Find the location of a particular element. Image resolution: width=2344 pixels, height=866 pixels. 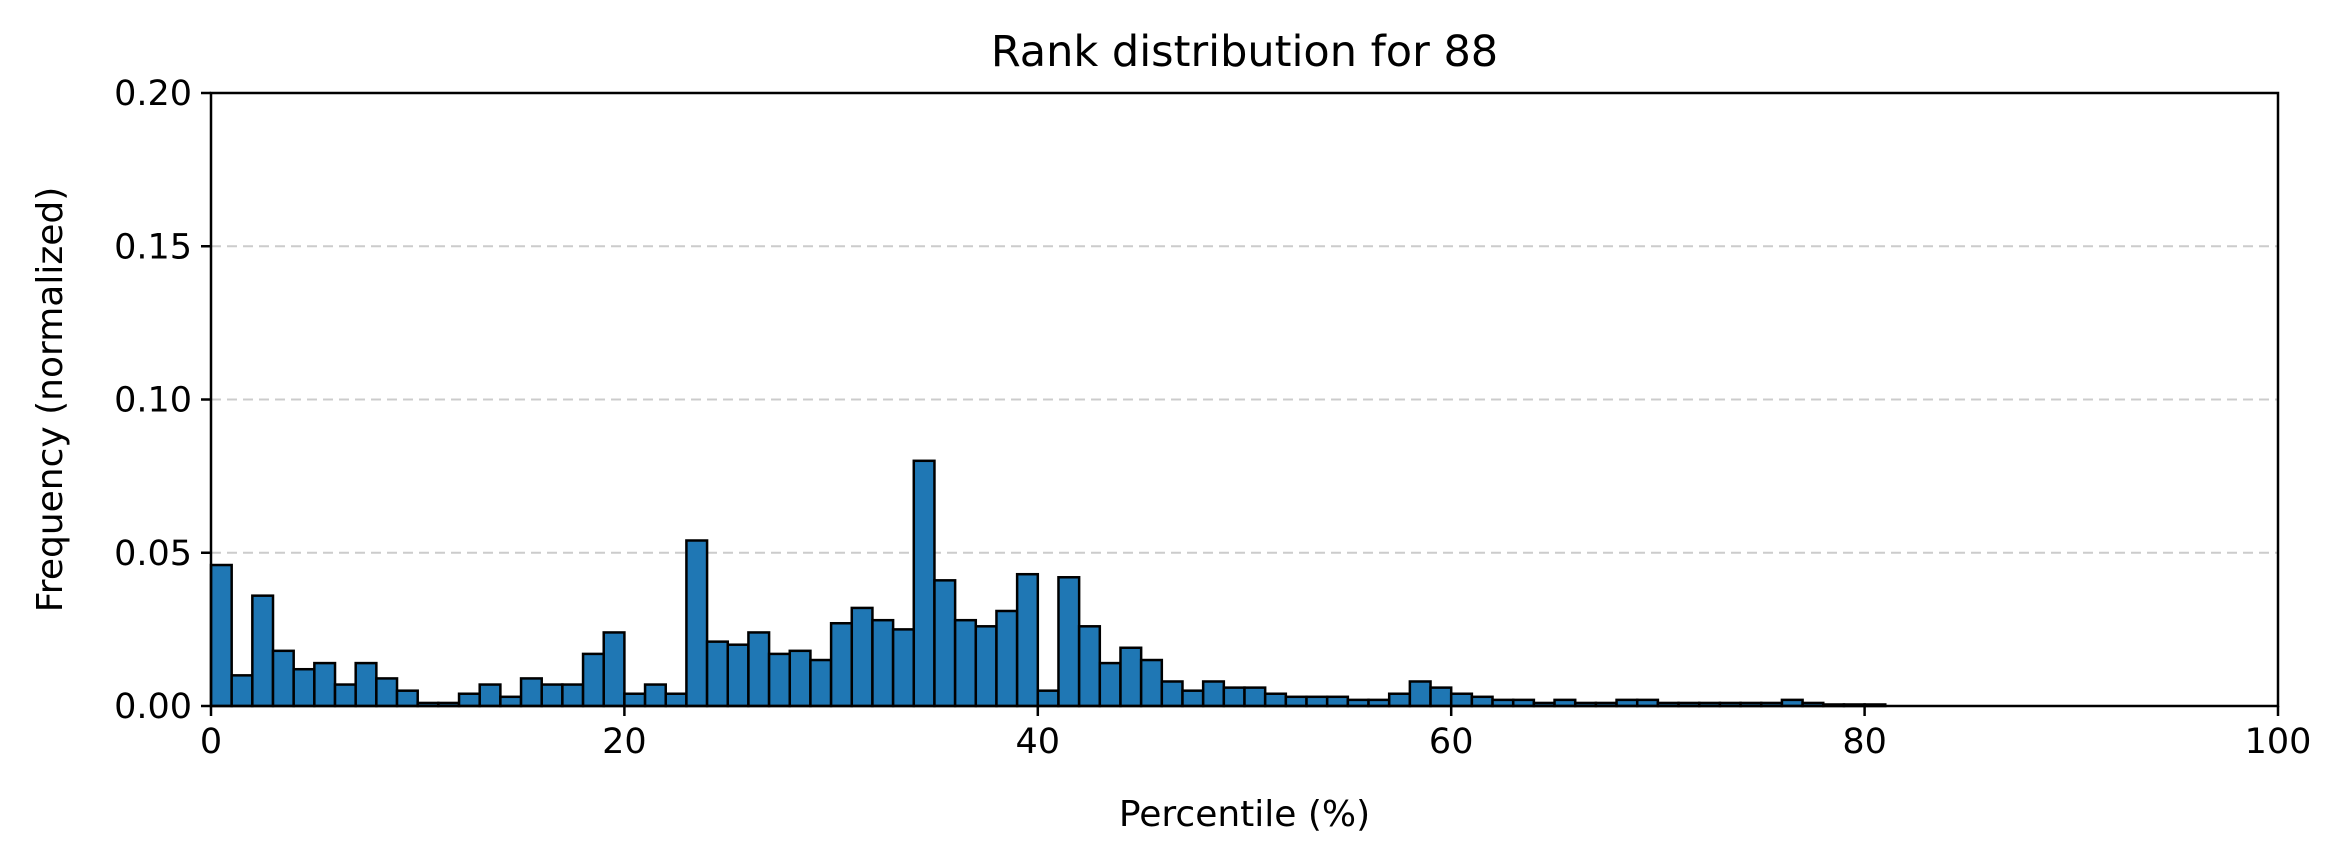

y-axis-ticks: 0.00 0.05 0.10 0.15 0.20 is located at coordinates (162, 400).